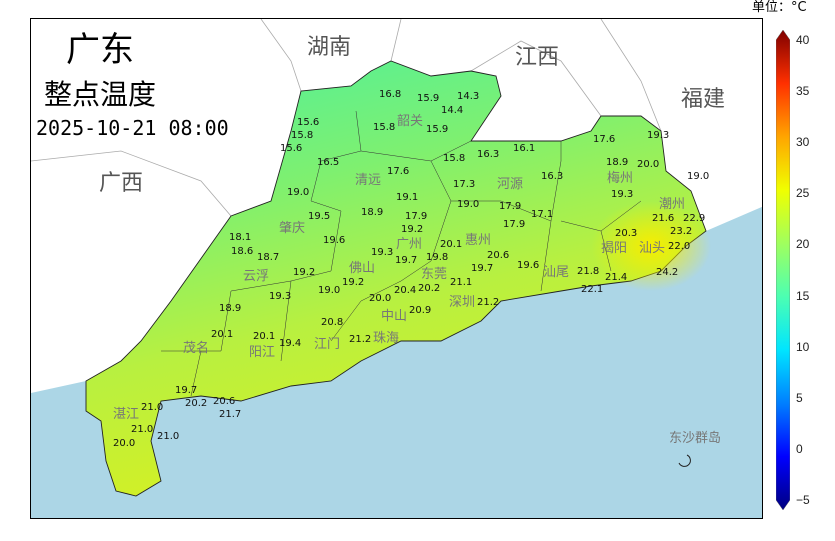  I want to click on colorbar-tick-label: 25, so click(803, 193).